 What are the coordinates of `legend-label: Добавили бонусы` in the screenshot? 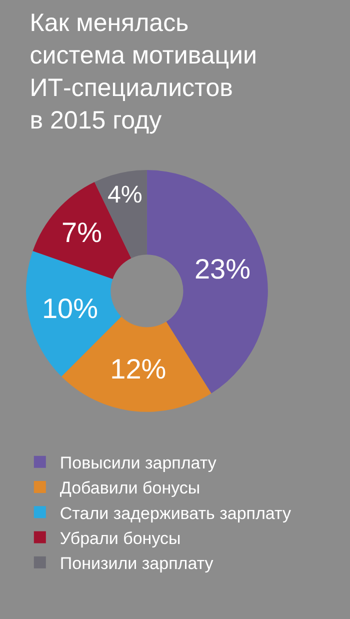 It's located at (130, 488).